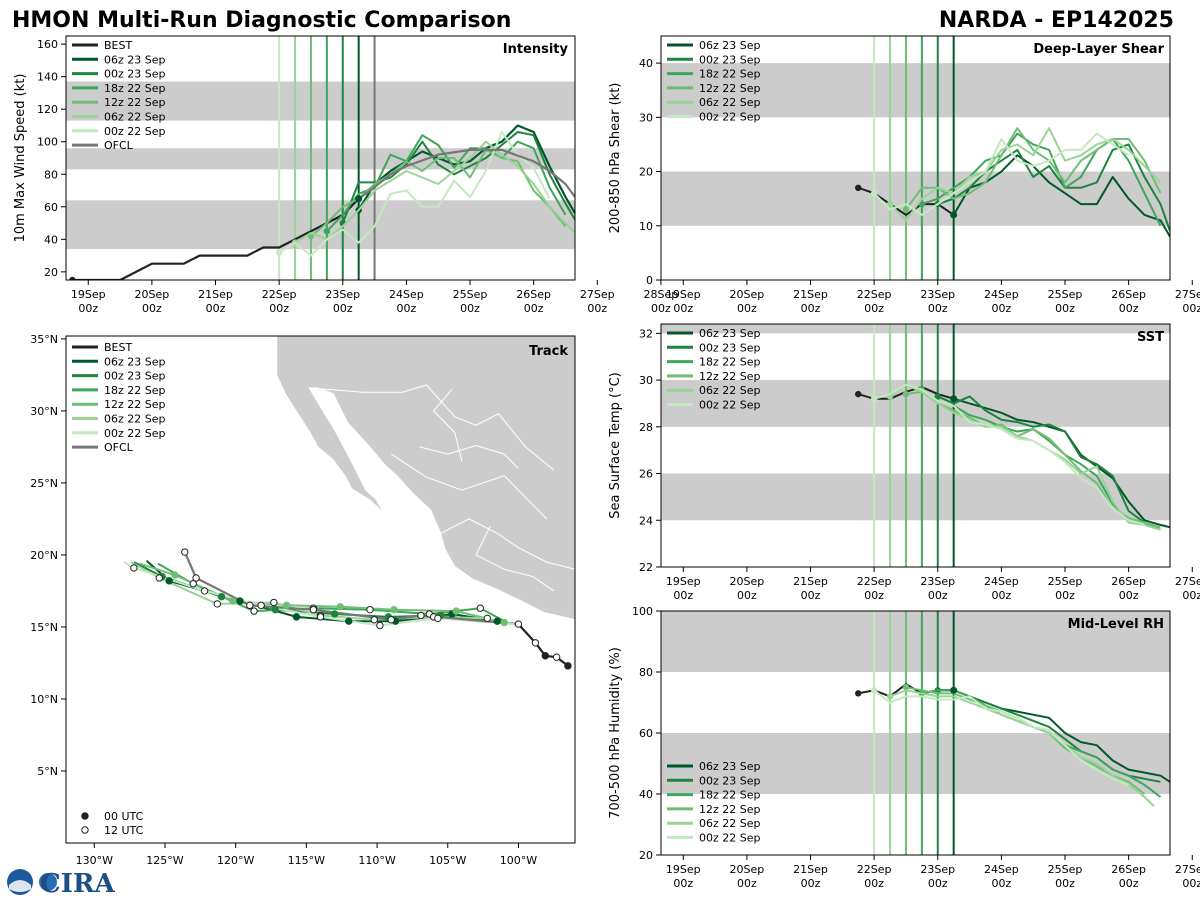  What do you see at coordinates (342, 294) in the screenshot?
I see `intensity-xtick-day: 23Sep` at bounding box center [342, 294].